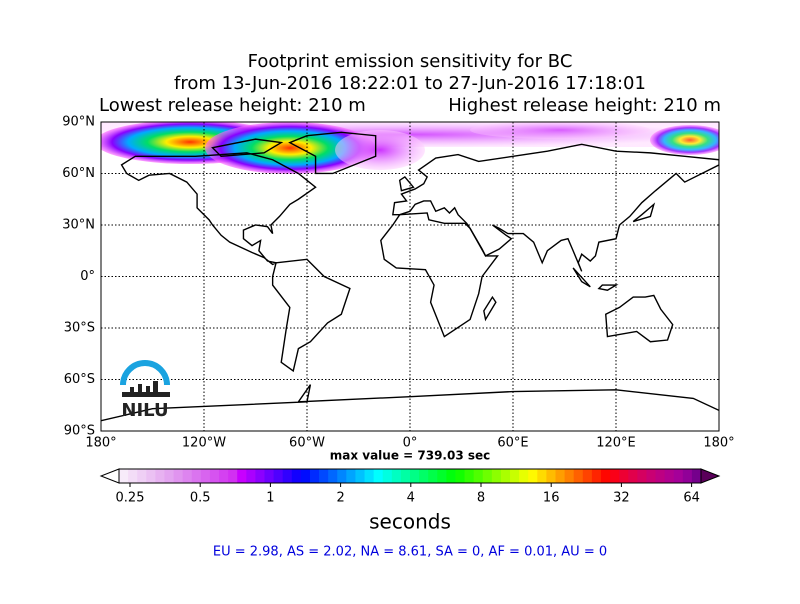  What do you see at coordinates (410, 487) in the screenshot?
I see `colorbar: 0.25 0.5 1 2 4 8 16 32 64` at bounding box center [410, 487].